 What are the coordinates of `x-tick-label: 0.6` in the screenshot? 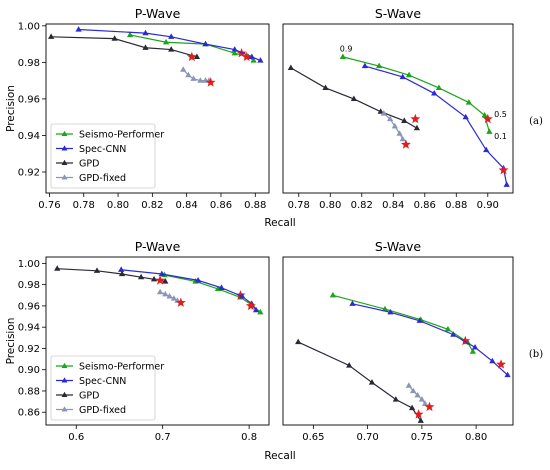 It's located at (76, 437).